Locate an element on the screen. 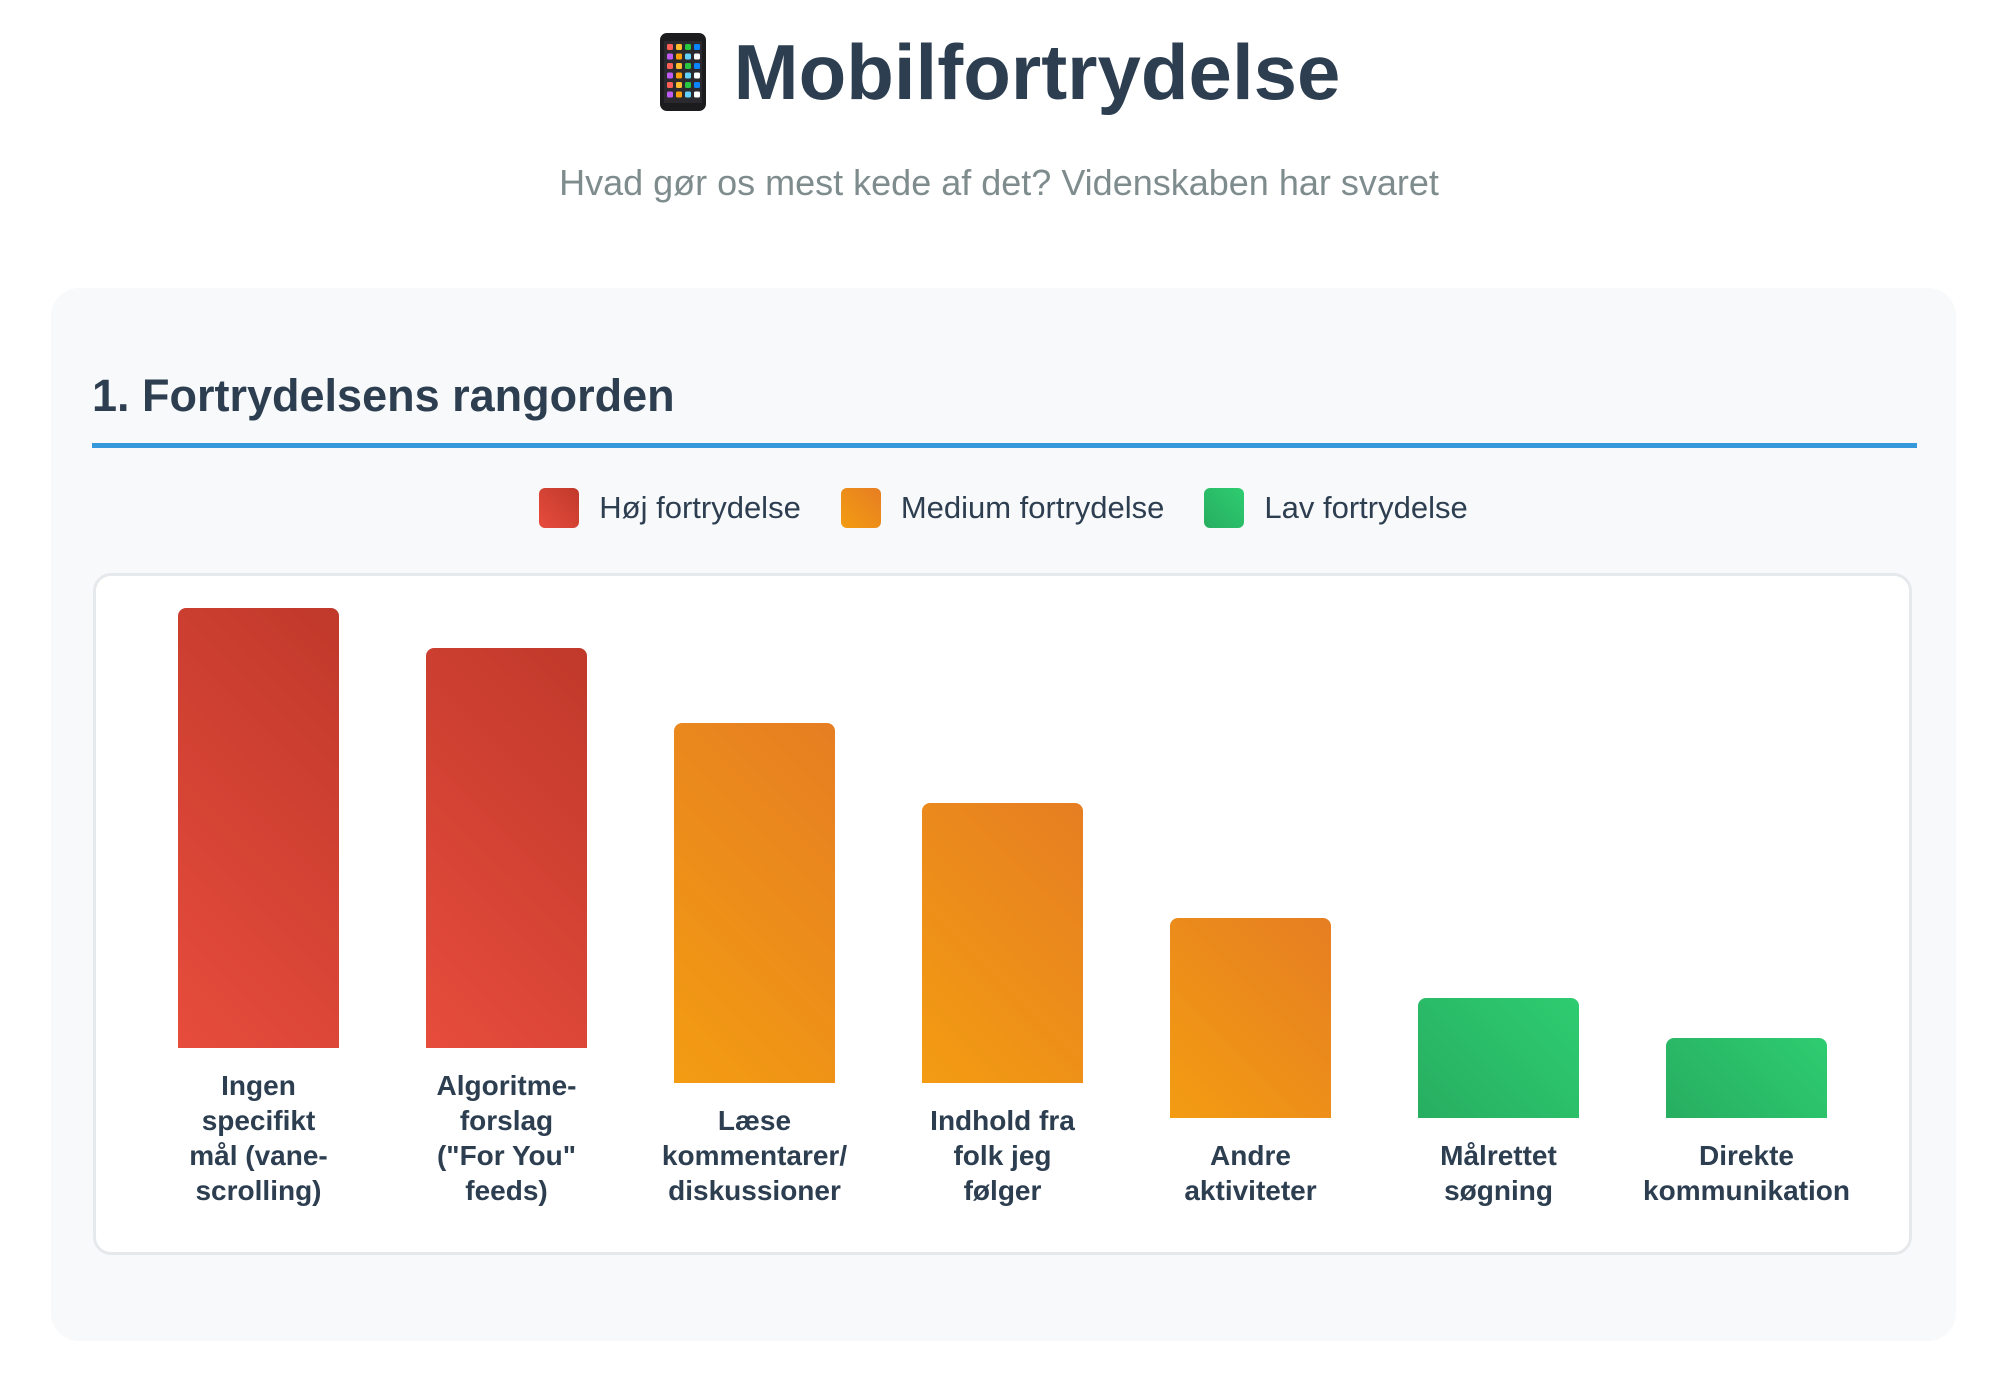 The width and height of the screenshot is (1998, 1380). bar-label: Direkte kommunikation is located at coordinates (1746, 1173).